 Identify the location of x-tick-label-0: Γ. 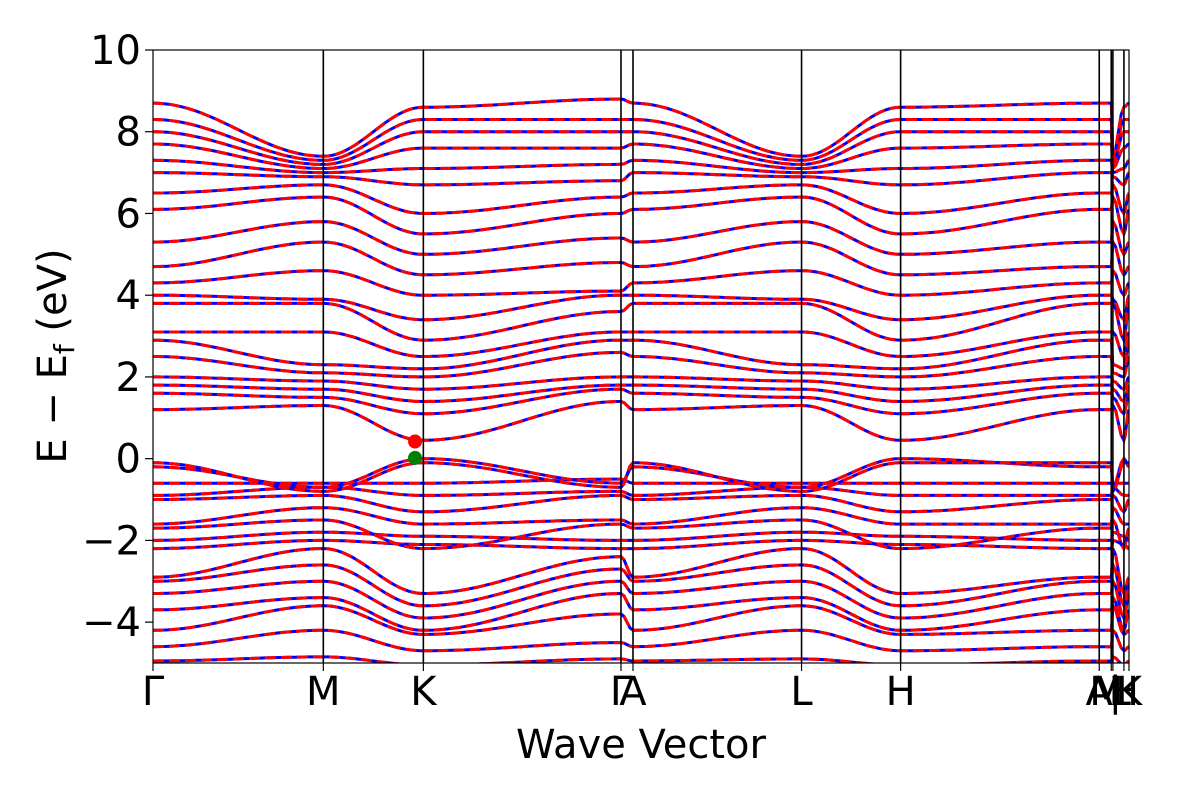
(153, 692).